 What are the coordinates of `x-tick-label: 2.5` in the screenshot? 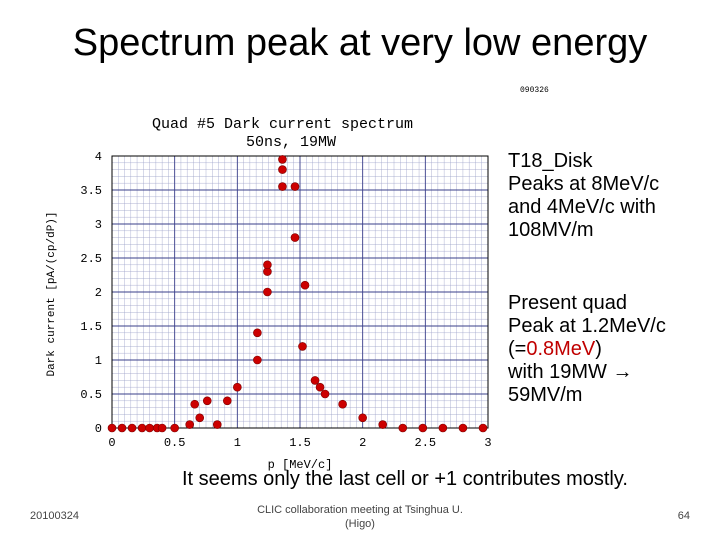 It's located at (426, 443).